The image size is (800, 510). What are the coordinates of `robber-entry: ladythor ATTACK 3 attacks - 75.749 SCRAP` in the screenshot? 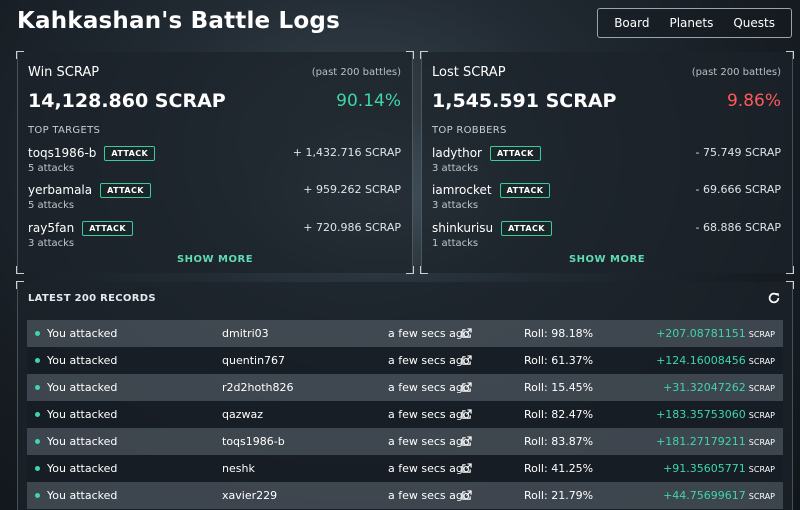 It's located at (606, 160).